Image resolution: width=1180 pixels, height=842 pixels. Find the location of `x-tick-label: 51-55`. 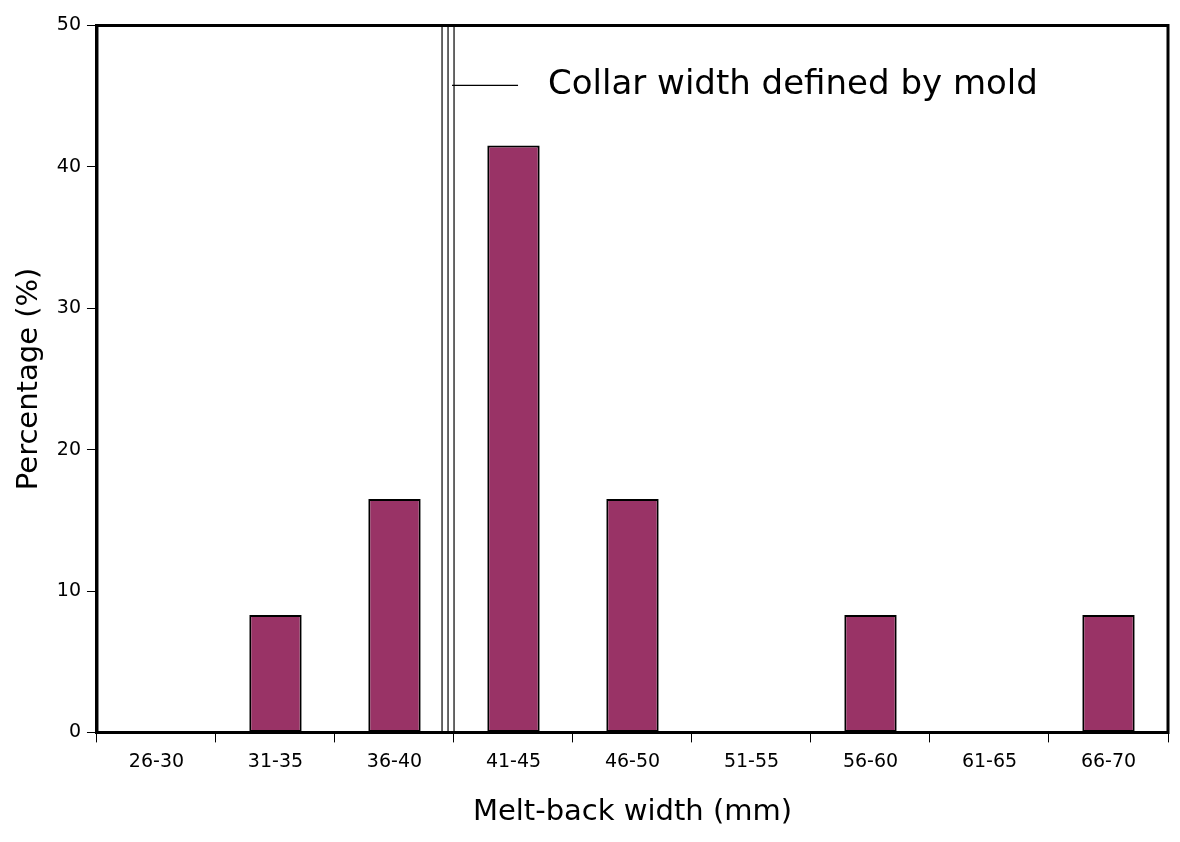

x-tick-label: 51-55 is located at coordinates (751, 759).